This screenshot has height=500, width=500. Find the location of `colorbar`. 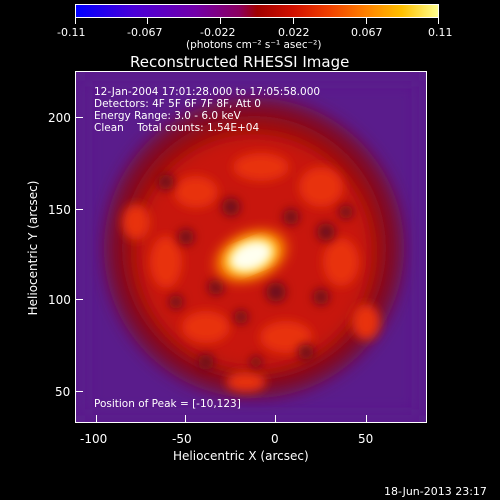

colorbar is located at coordinates (257, 11).